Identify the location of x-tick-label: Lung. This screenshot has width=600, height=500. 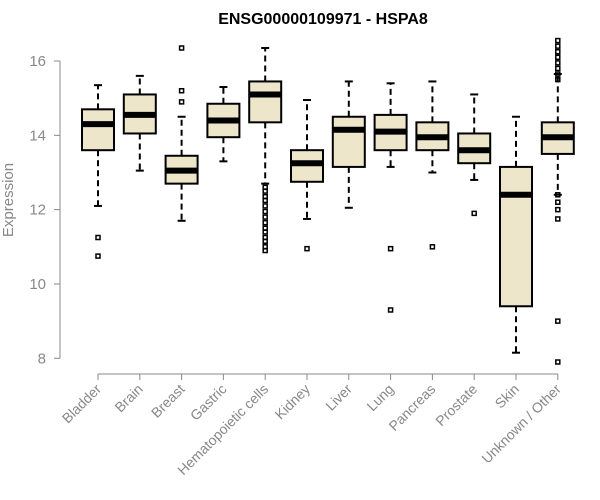
(379, 397).